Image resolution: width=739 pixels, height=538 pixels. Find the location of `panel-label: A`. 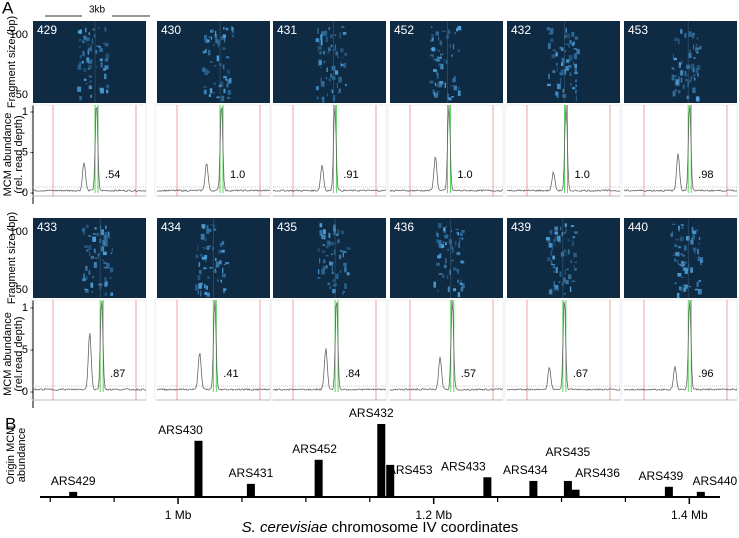

panel-label: A is located at coordinates (8, 8).